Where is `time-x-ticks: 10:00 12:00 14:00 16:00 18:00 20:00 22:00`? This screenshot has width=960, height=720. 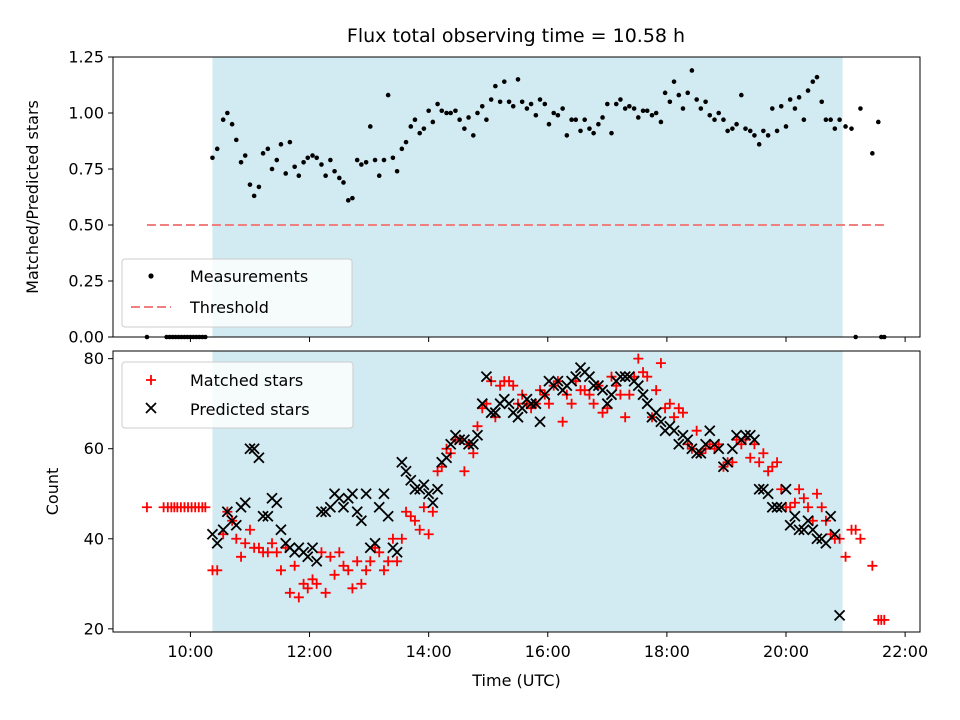 time-x-ticks: 10:00 12:00 14:00 16:00 18:00 20:00 22:00 is located at coordinates (547, 646).